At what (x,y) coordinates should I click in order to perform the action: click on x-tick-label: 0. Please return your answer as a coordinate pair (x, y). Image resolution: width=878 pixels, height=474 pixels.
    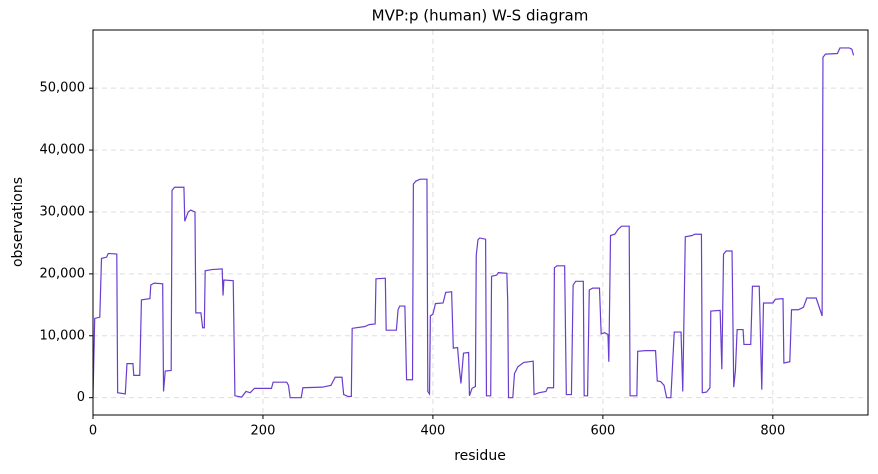
    Looking at the image, I should click on (93, 431).